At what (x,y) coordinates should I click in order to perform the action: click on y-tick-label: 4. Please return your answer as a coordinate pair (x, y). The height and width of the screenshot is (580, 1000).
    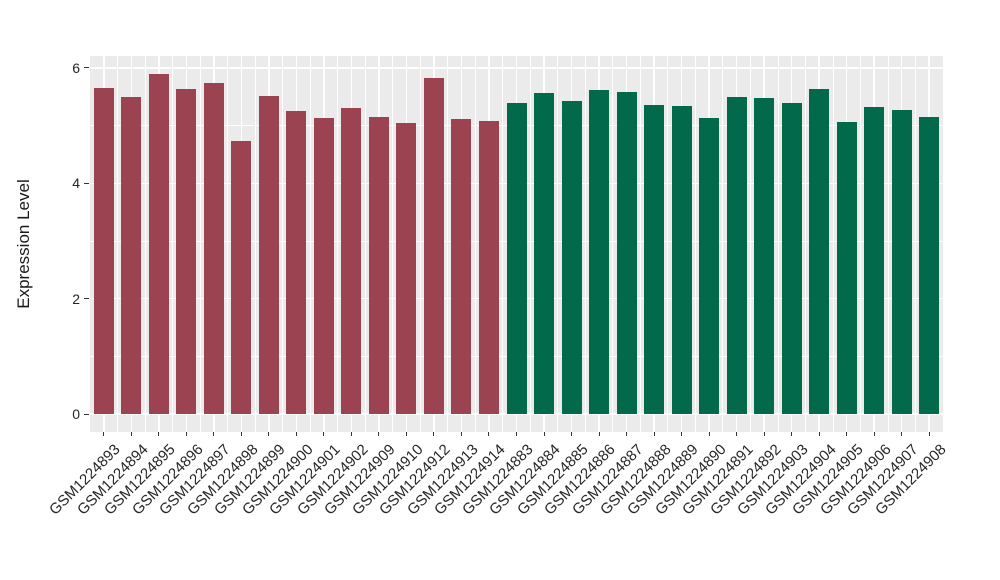
    Looking at the image, I should click on (76, 183).